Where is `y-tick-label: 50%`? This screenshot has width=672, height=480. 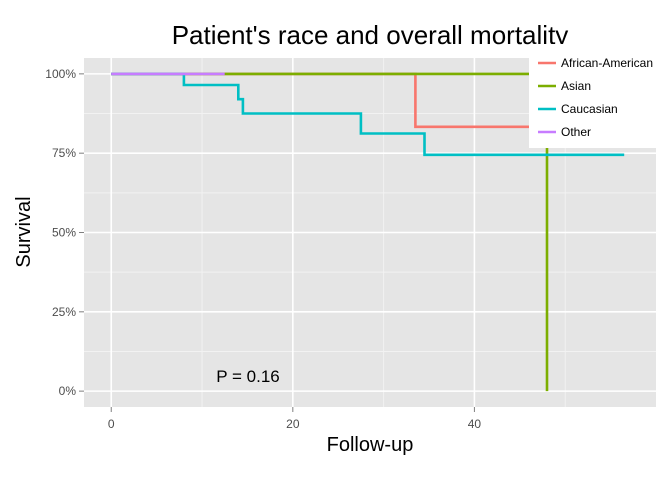 y-tick-label: 50% is located at coordinates (64, 233).